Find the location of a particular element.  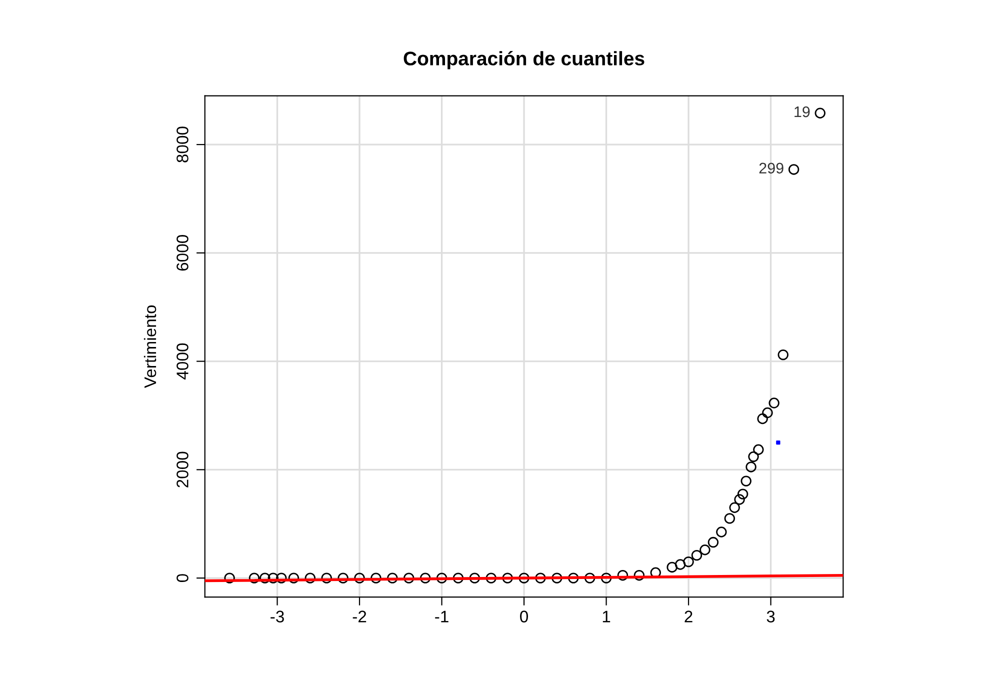

y-tick-label: 8000 is located at coordinates (182, 144).